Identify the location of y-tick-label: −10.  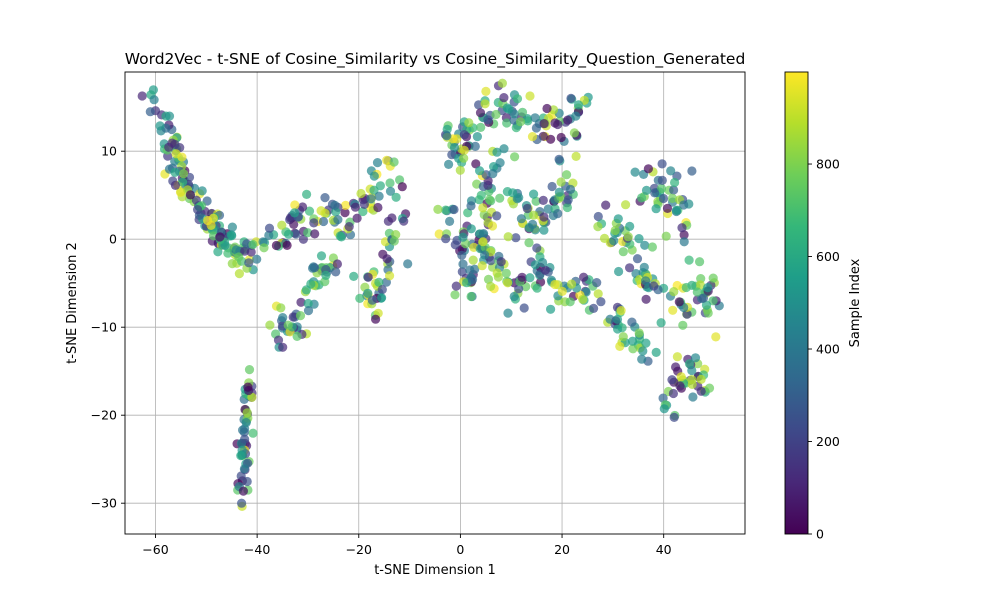
(104, 327).